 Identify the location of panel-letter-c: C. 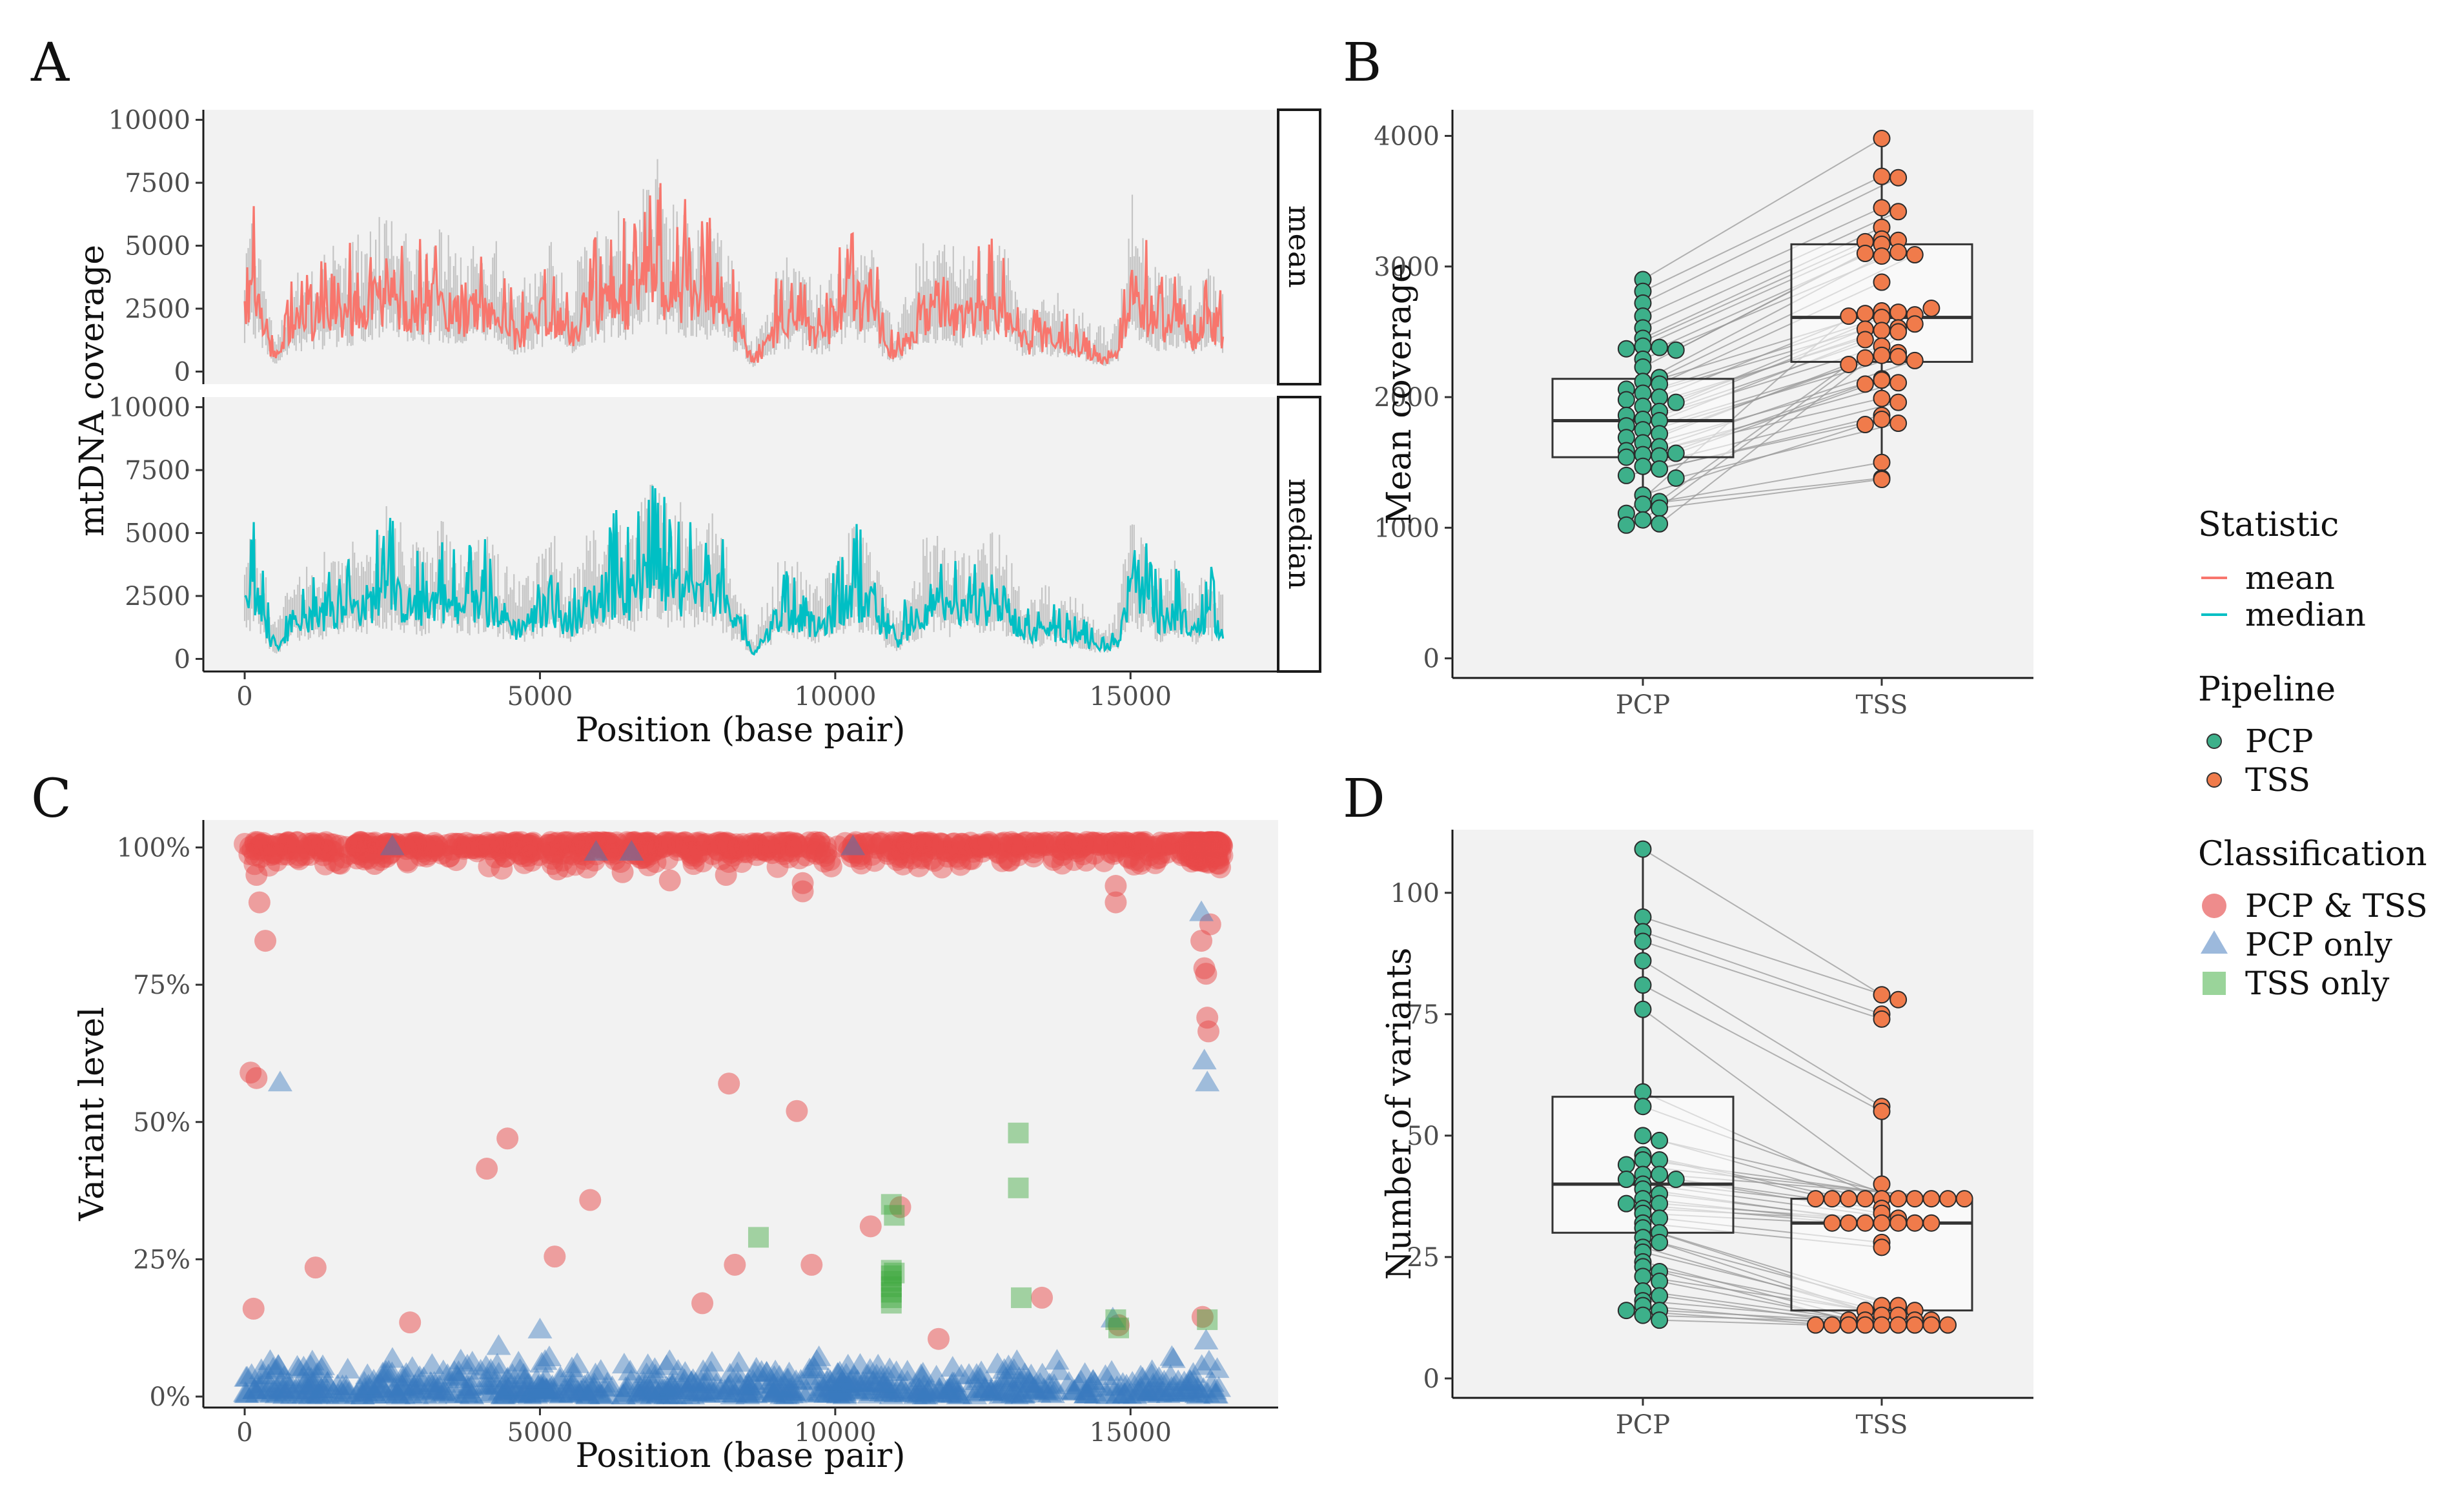
(51, 799).